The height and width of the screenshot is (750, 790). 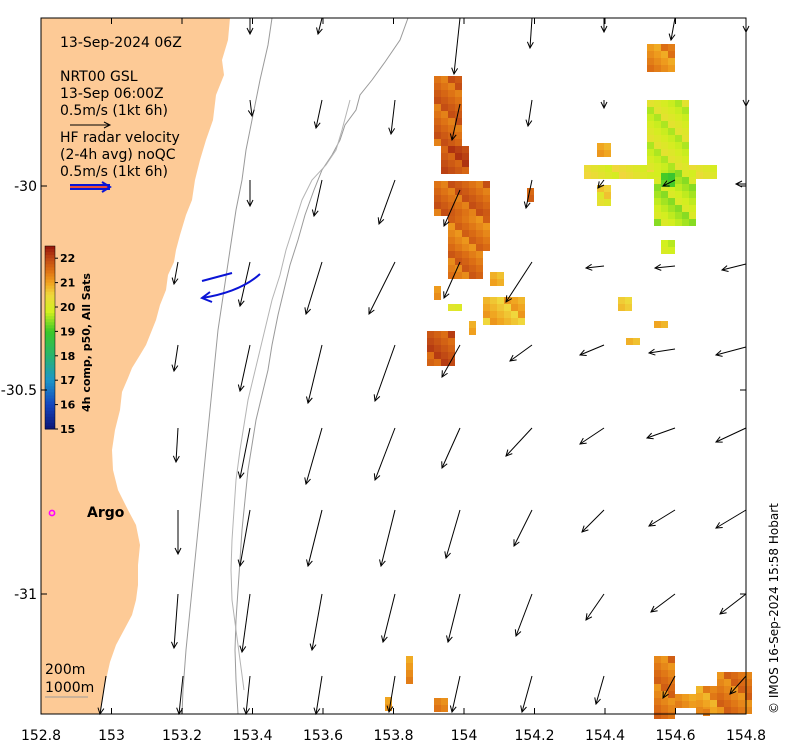 What do you see at coordinates (118, 155) in the screenshot?
I see `radar-title-line2: (2-4h avg) noQC` at bounding box center [118, 155].